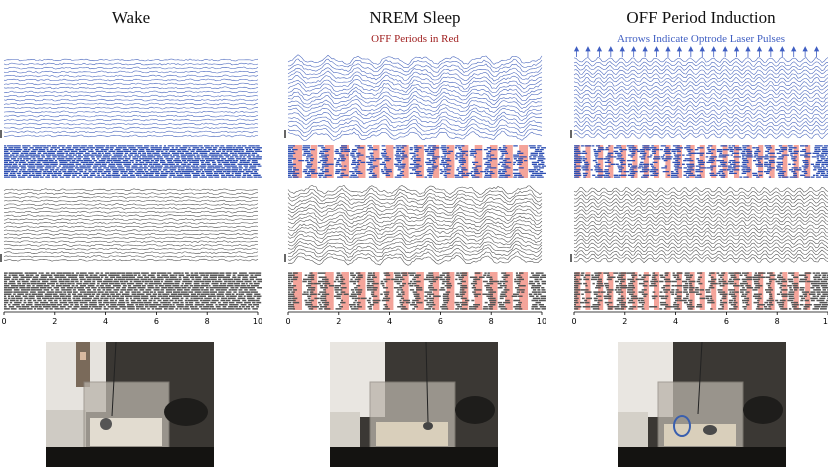  Describe the element at coordinates (415, 39) in the screenshot. I see `chart-subtitle: OFF Periods in Red` at that location.